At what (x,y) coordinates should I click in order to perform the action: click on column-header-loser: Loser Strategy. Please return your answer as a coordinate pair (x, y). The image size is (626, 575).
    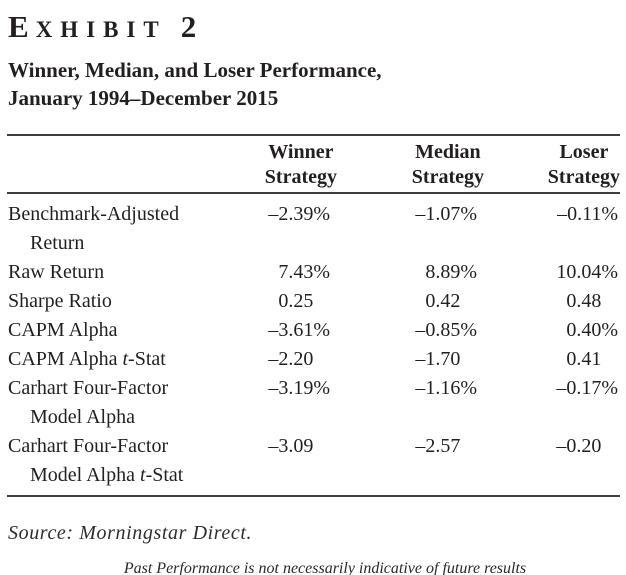
    Looking at the image, I should click on (552, 164).